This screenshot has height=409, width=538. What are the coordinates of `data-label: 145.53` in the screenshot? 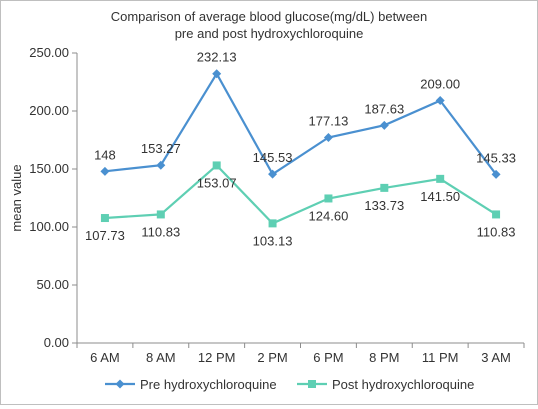 It's located at (273, 157).